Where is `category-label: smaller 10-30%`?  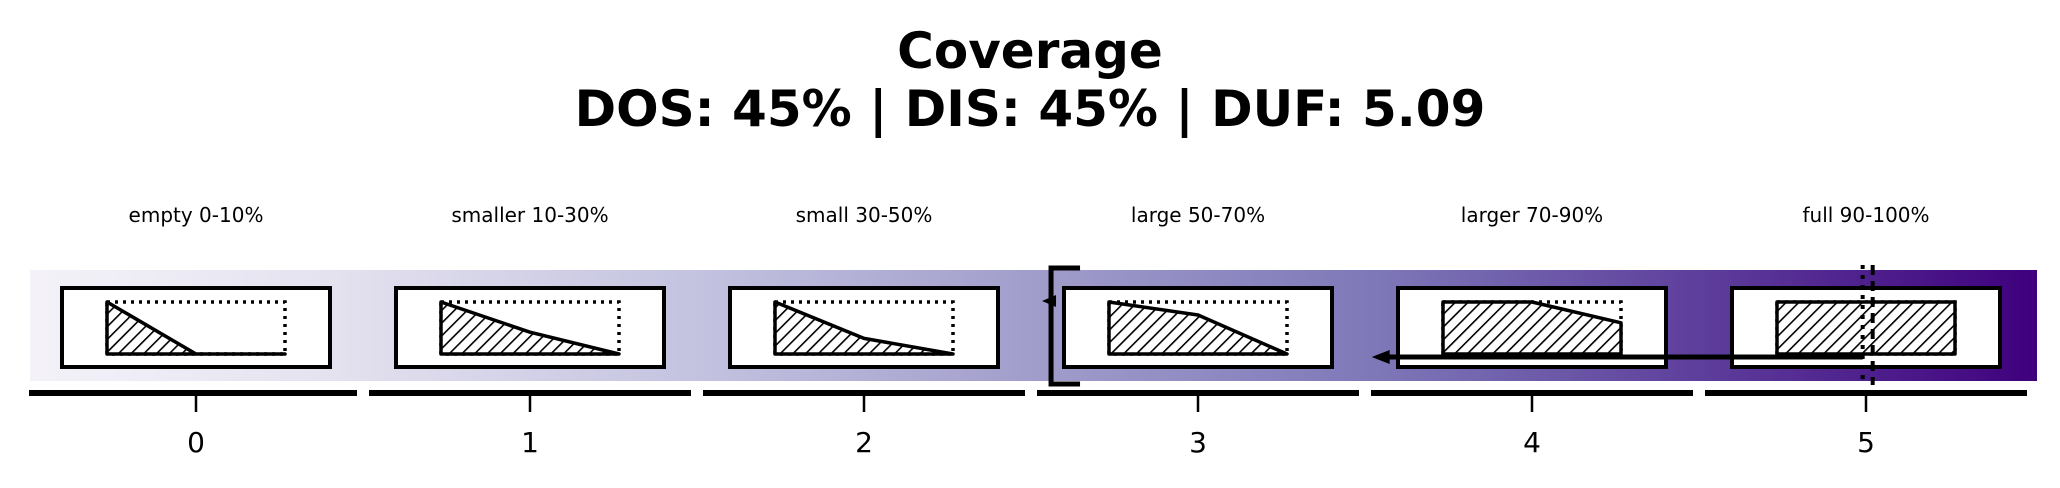 category-label: smaller 10-30% is located at coordinates (529, 215).